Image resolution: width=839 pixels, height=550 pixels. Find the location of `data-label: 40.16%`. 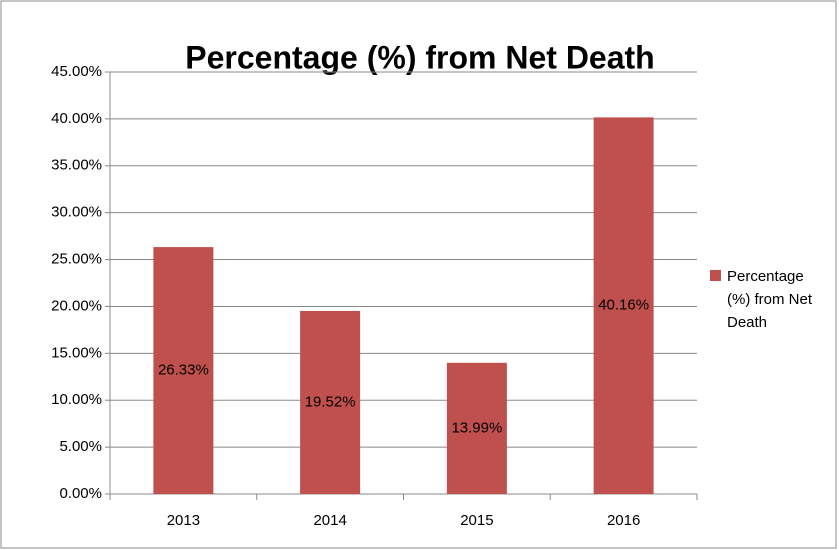

data-label: 40.16% is located at coordinates (623, 305).